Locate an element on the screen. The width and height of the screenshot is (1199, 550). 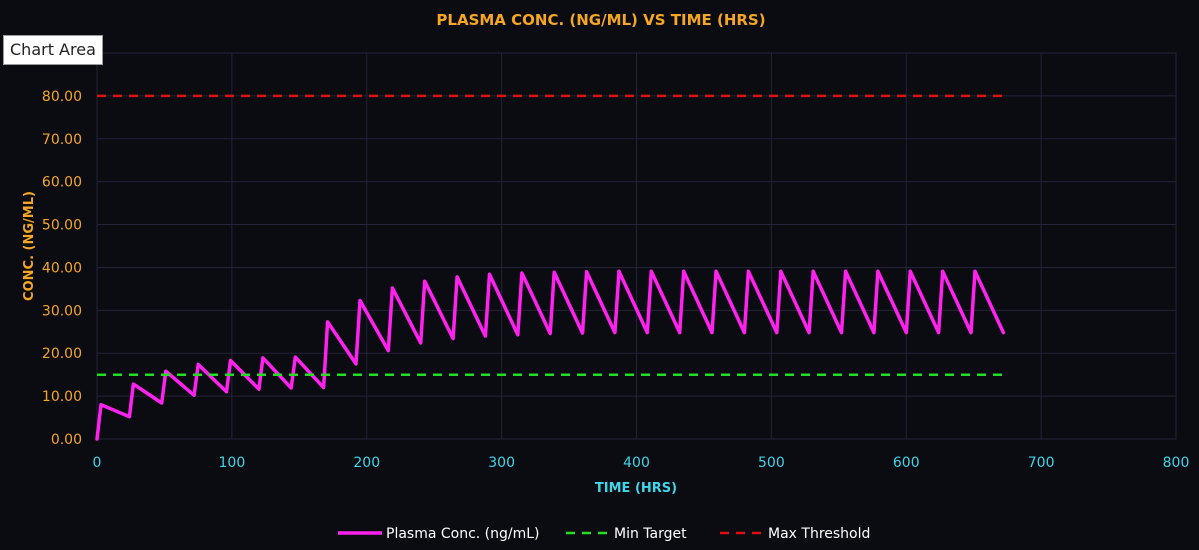
y-tick-label: 30.00 is located at coordinates (62, 311).